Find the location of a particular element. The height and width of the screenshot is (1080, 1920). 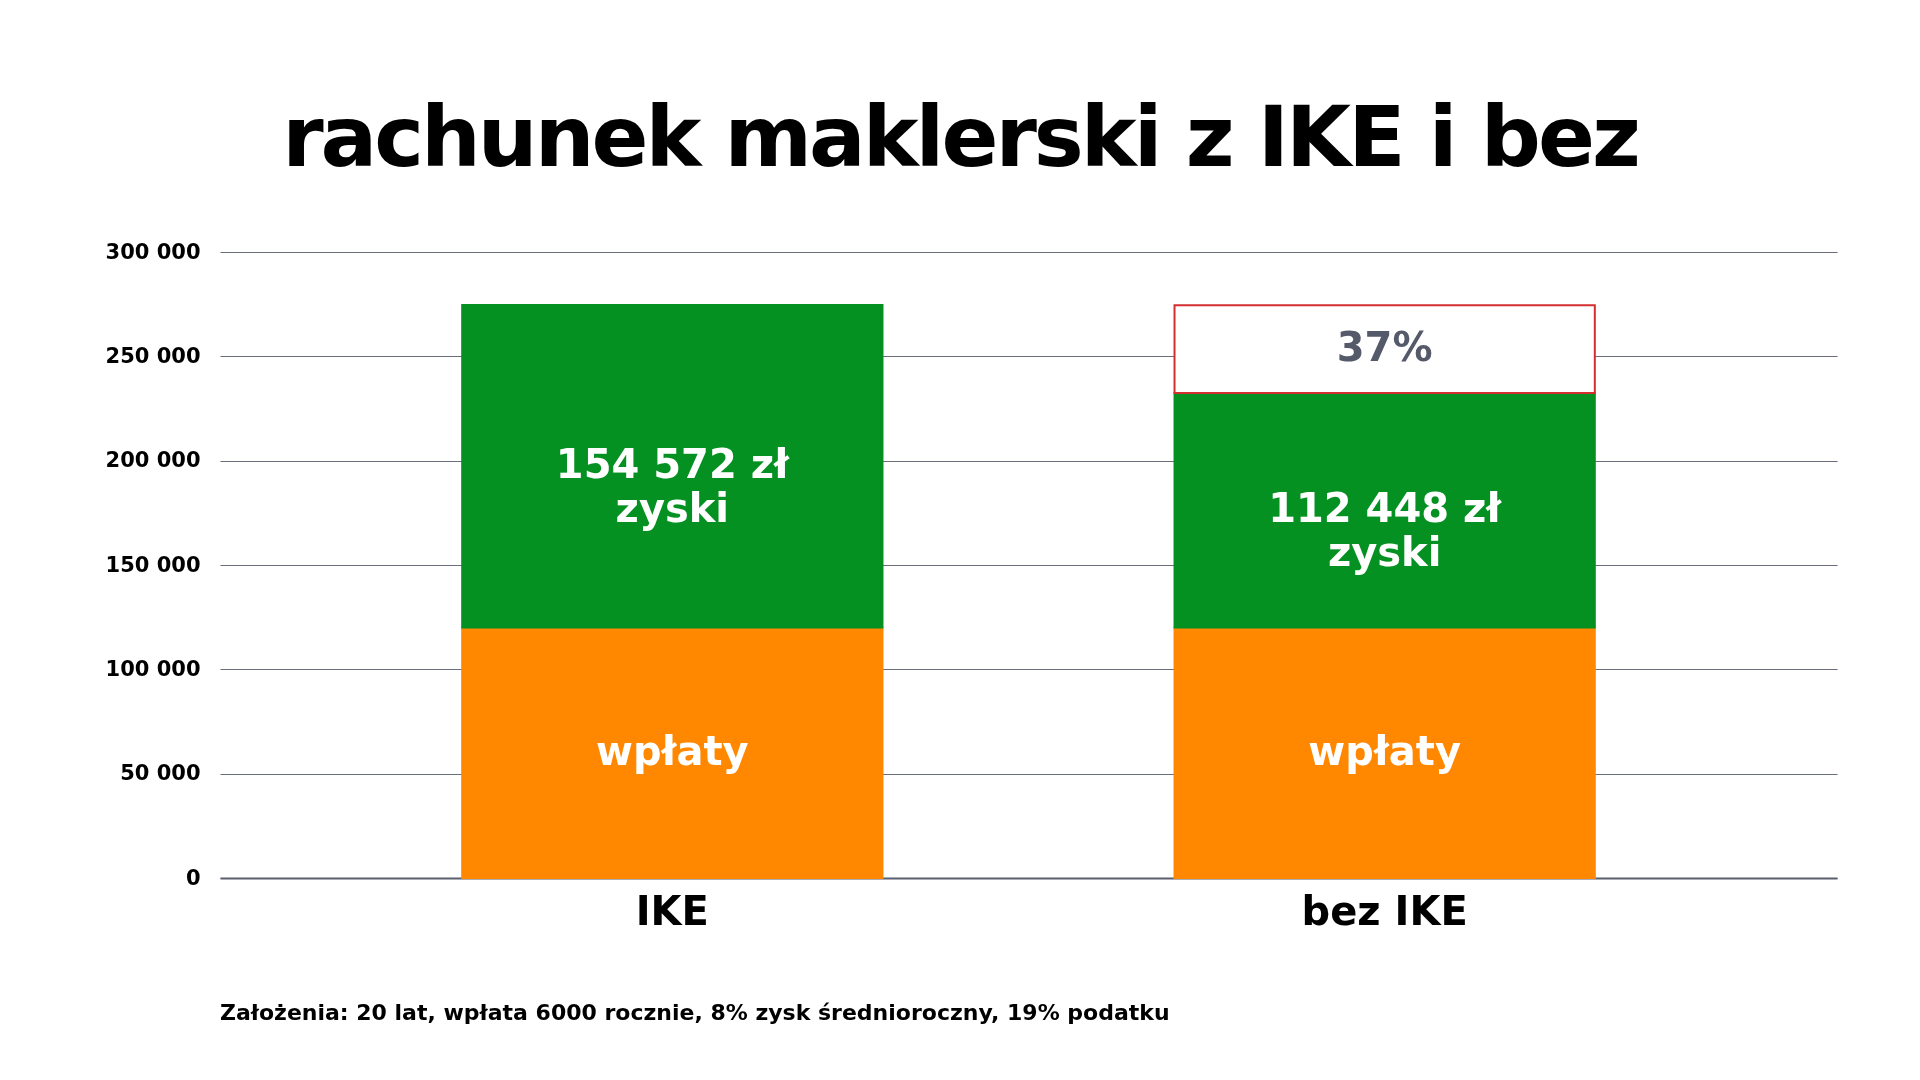

data-label: 154 572 zł is located at coordinates (672, 464).